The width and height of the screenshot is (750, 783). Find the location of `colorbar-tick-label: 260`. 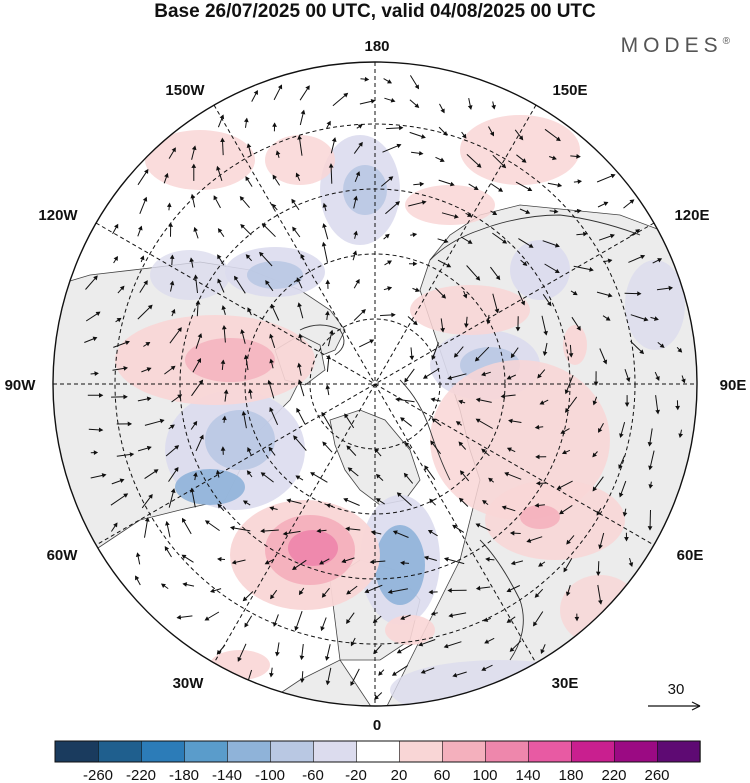

colorbar-tick-label: 260 is located at coordinates (656, 775).